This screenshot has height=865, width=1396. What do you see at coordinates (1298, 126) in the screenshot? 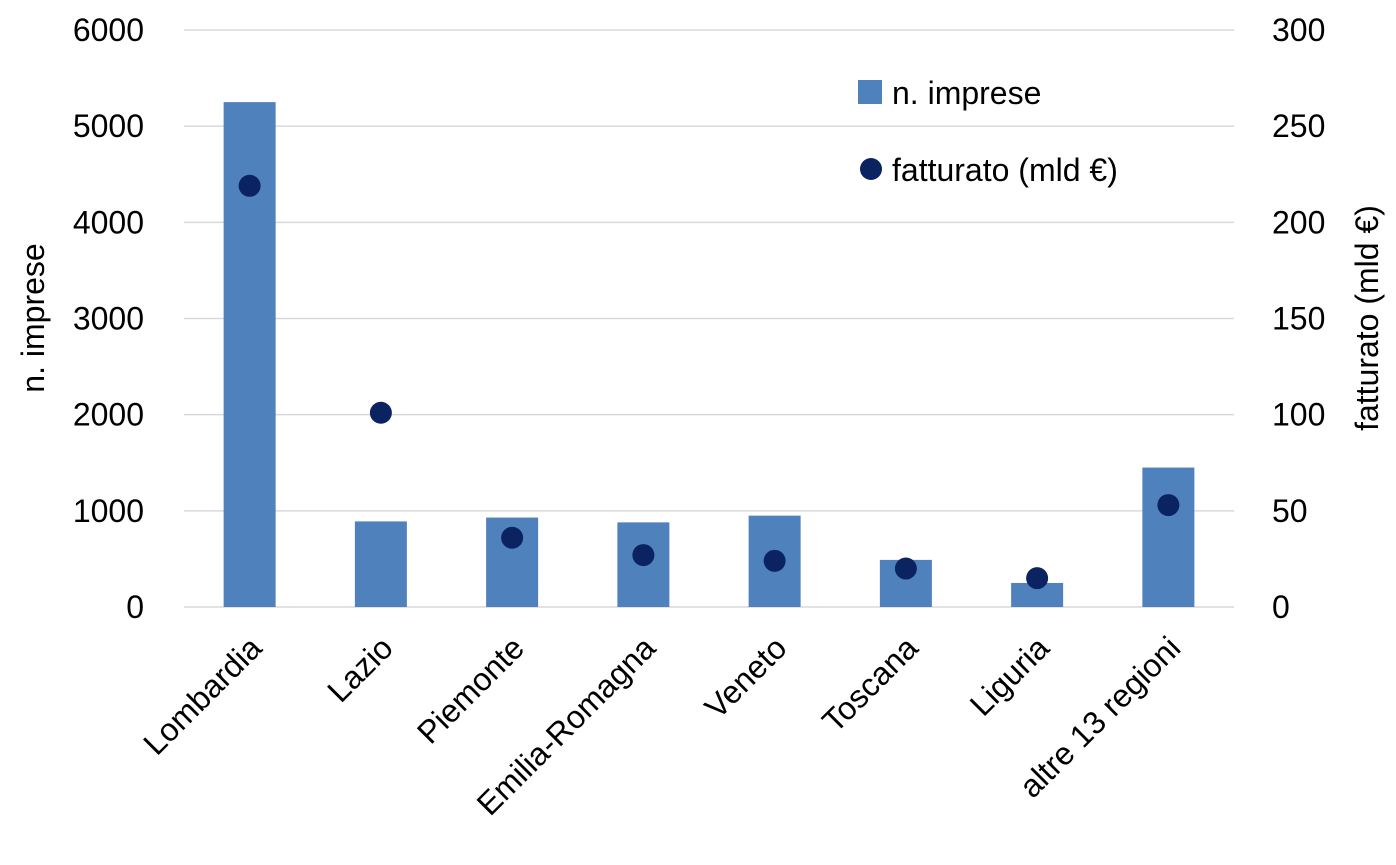
I see `right-tick-label: 250` at bounding box center [1298, 126].